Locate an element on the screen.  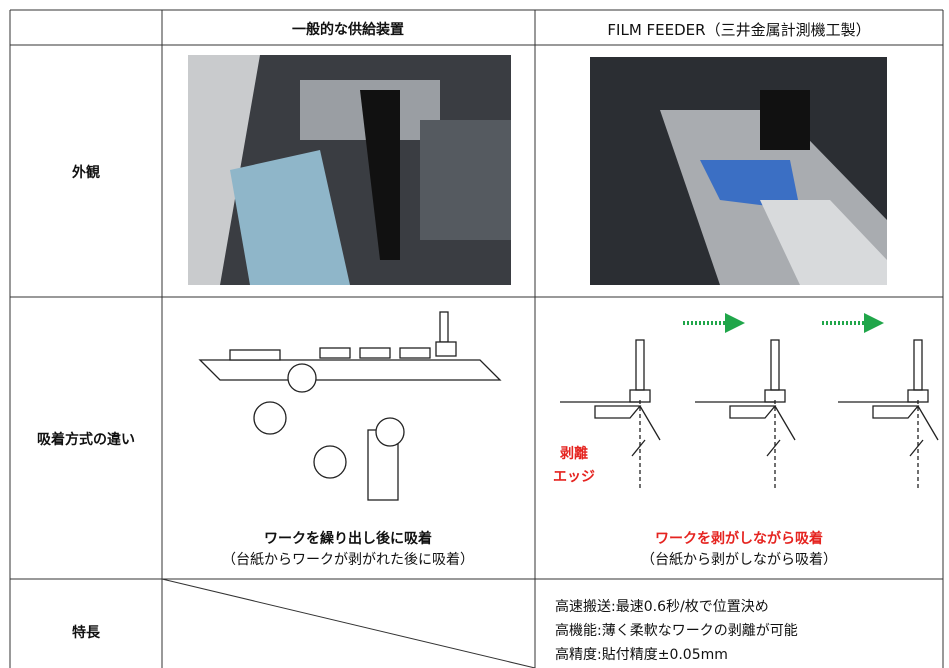
empty-cell-diagonal is located at coordinates (348, 623).